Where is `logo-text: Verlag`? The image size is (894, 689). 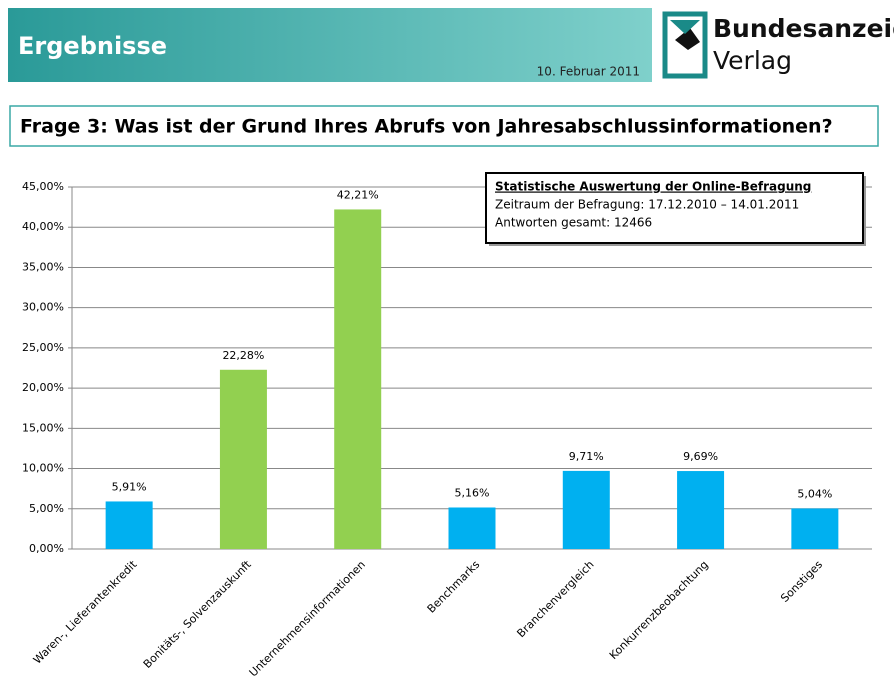
logo-text: Verlag is located at coordinates (752, 60).